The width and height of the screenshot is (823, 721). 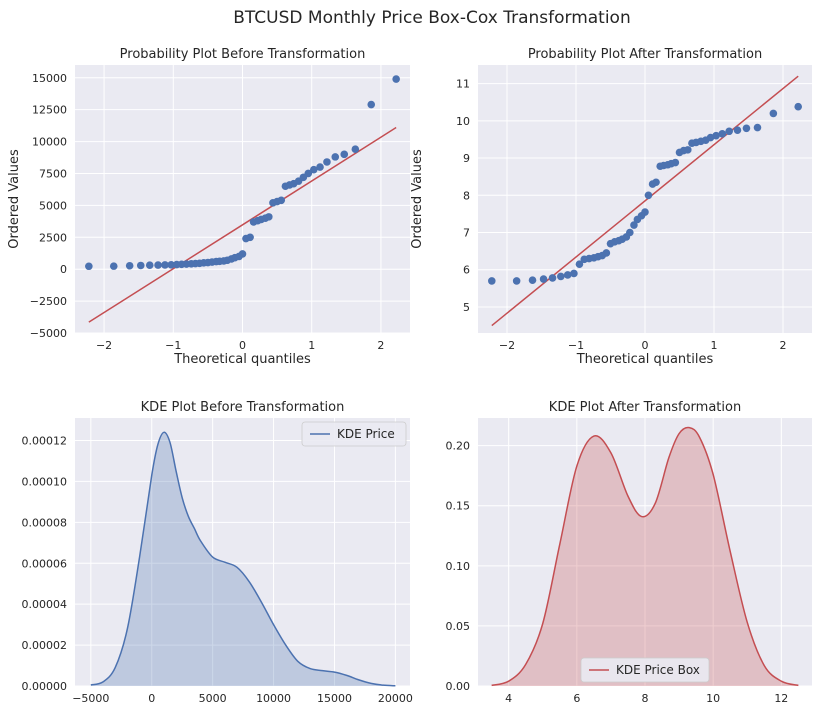 What do you see at coordinates (380, 345) in the screenshot?
I see `x-tick-label: 2` at bounding box center [380, 345].